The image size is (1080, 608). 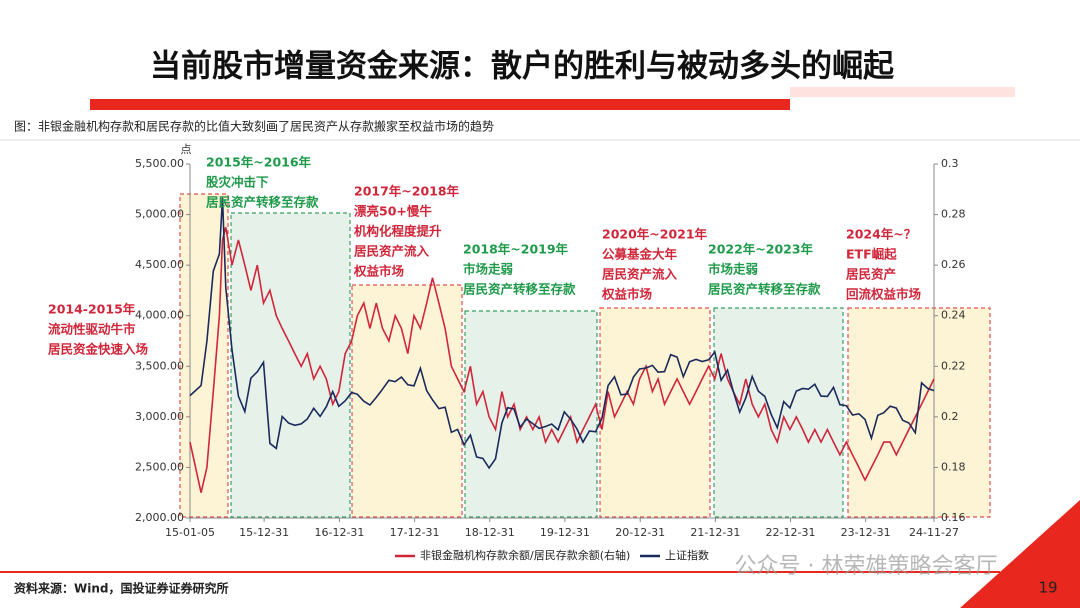 I want to click on annotation: 2017年~2018年, so click(x=407, y=191).